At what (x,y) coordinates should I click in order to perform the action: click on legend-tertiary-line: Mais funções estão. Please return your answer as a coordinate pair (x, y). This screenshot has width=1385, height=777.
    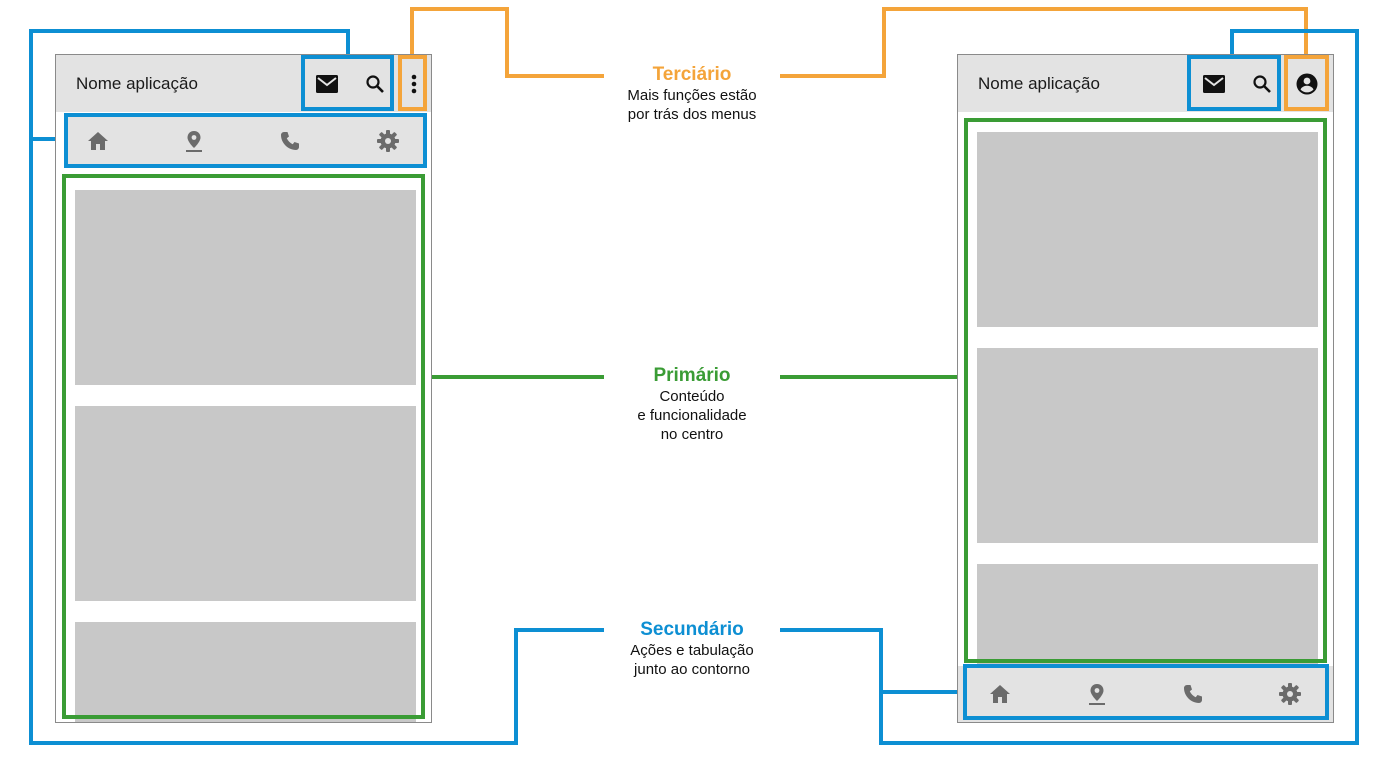
    Looking at the image, I should click on (692, 95).